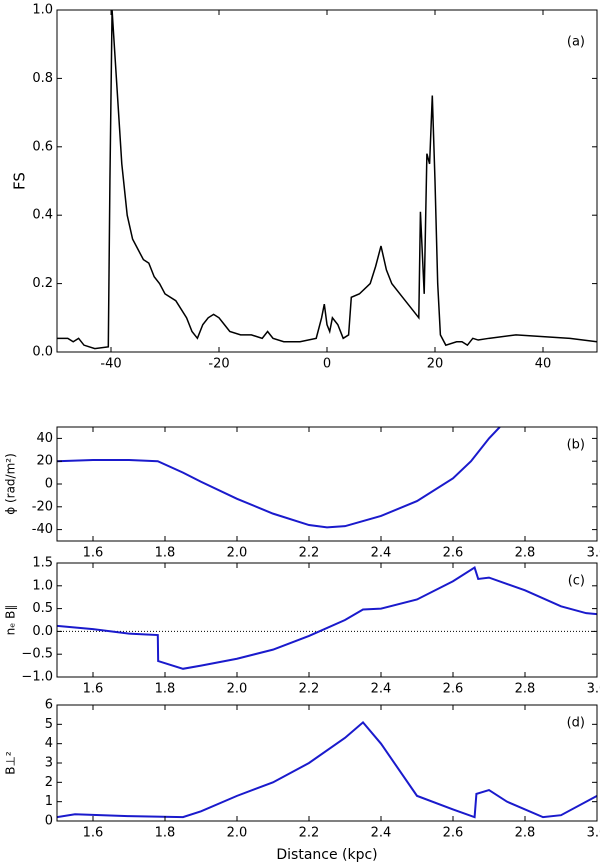  Describe the element at coordinates (49, 743) in the screenshot. I see `y-tick-label: 4` at that location.